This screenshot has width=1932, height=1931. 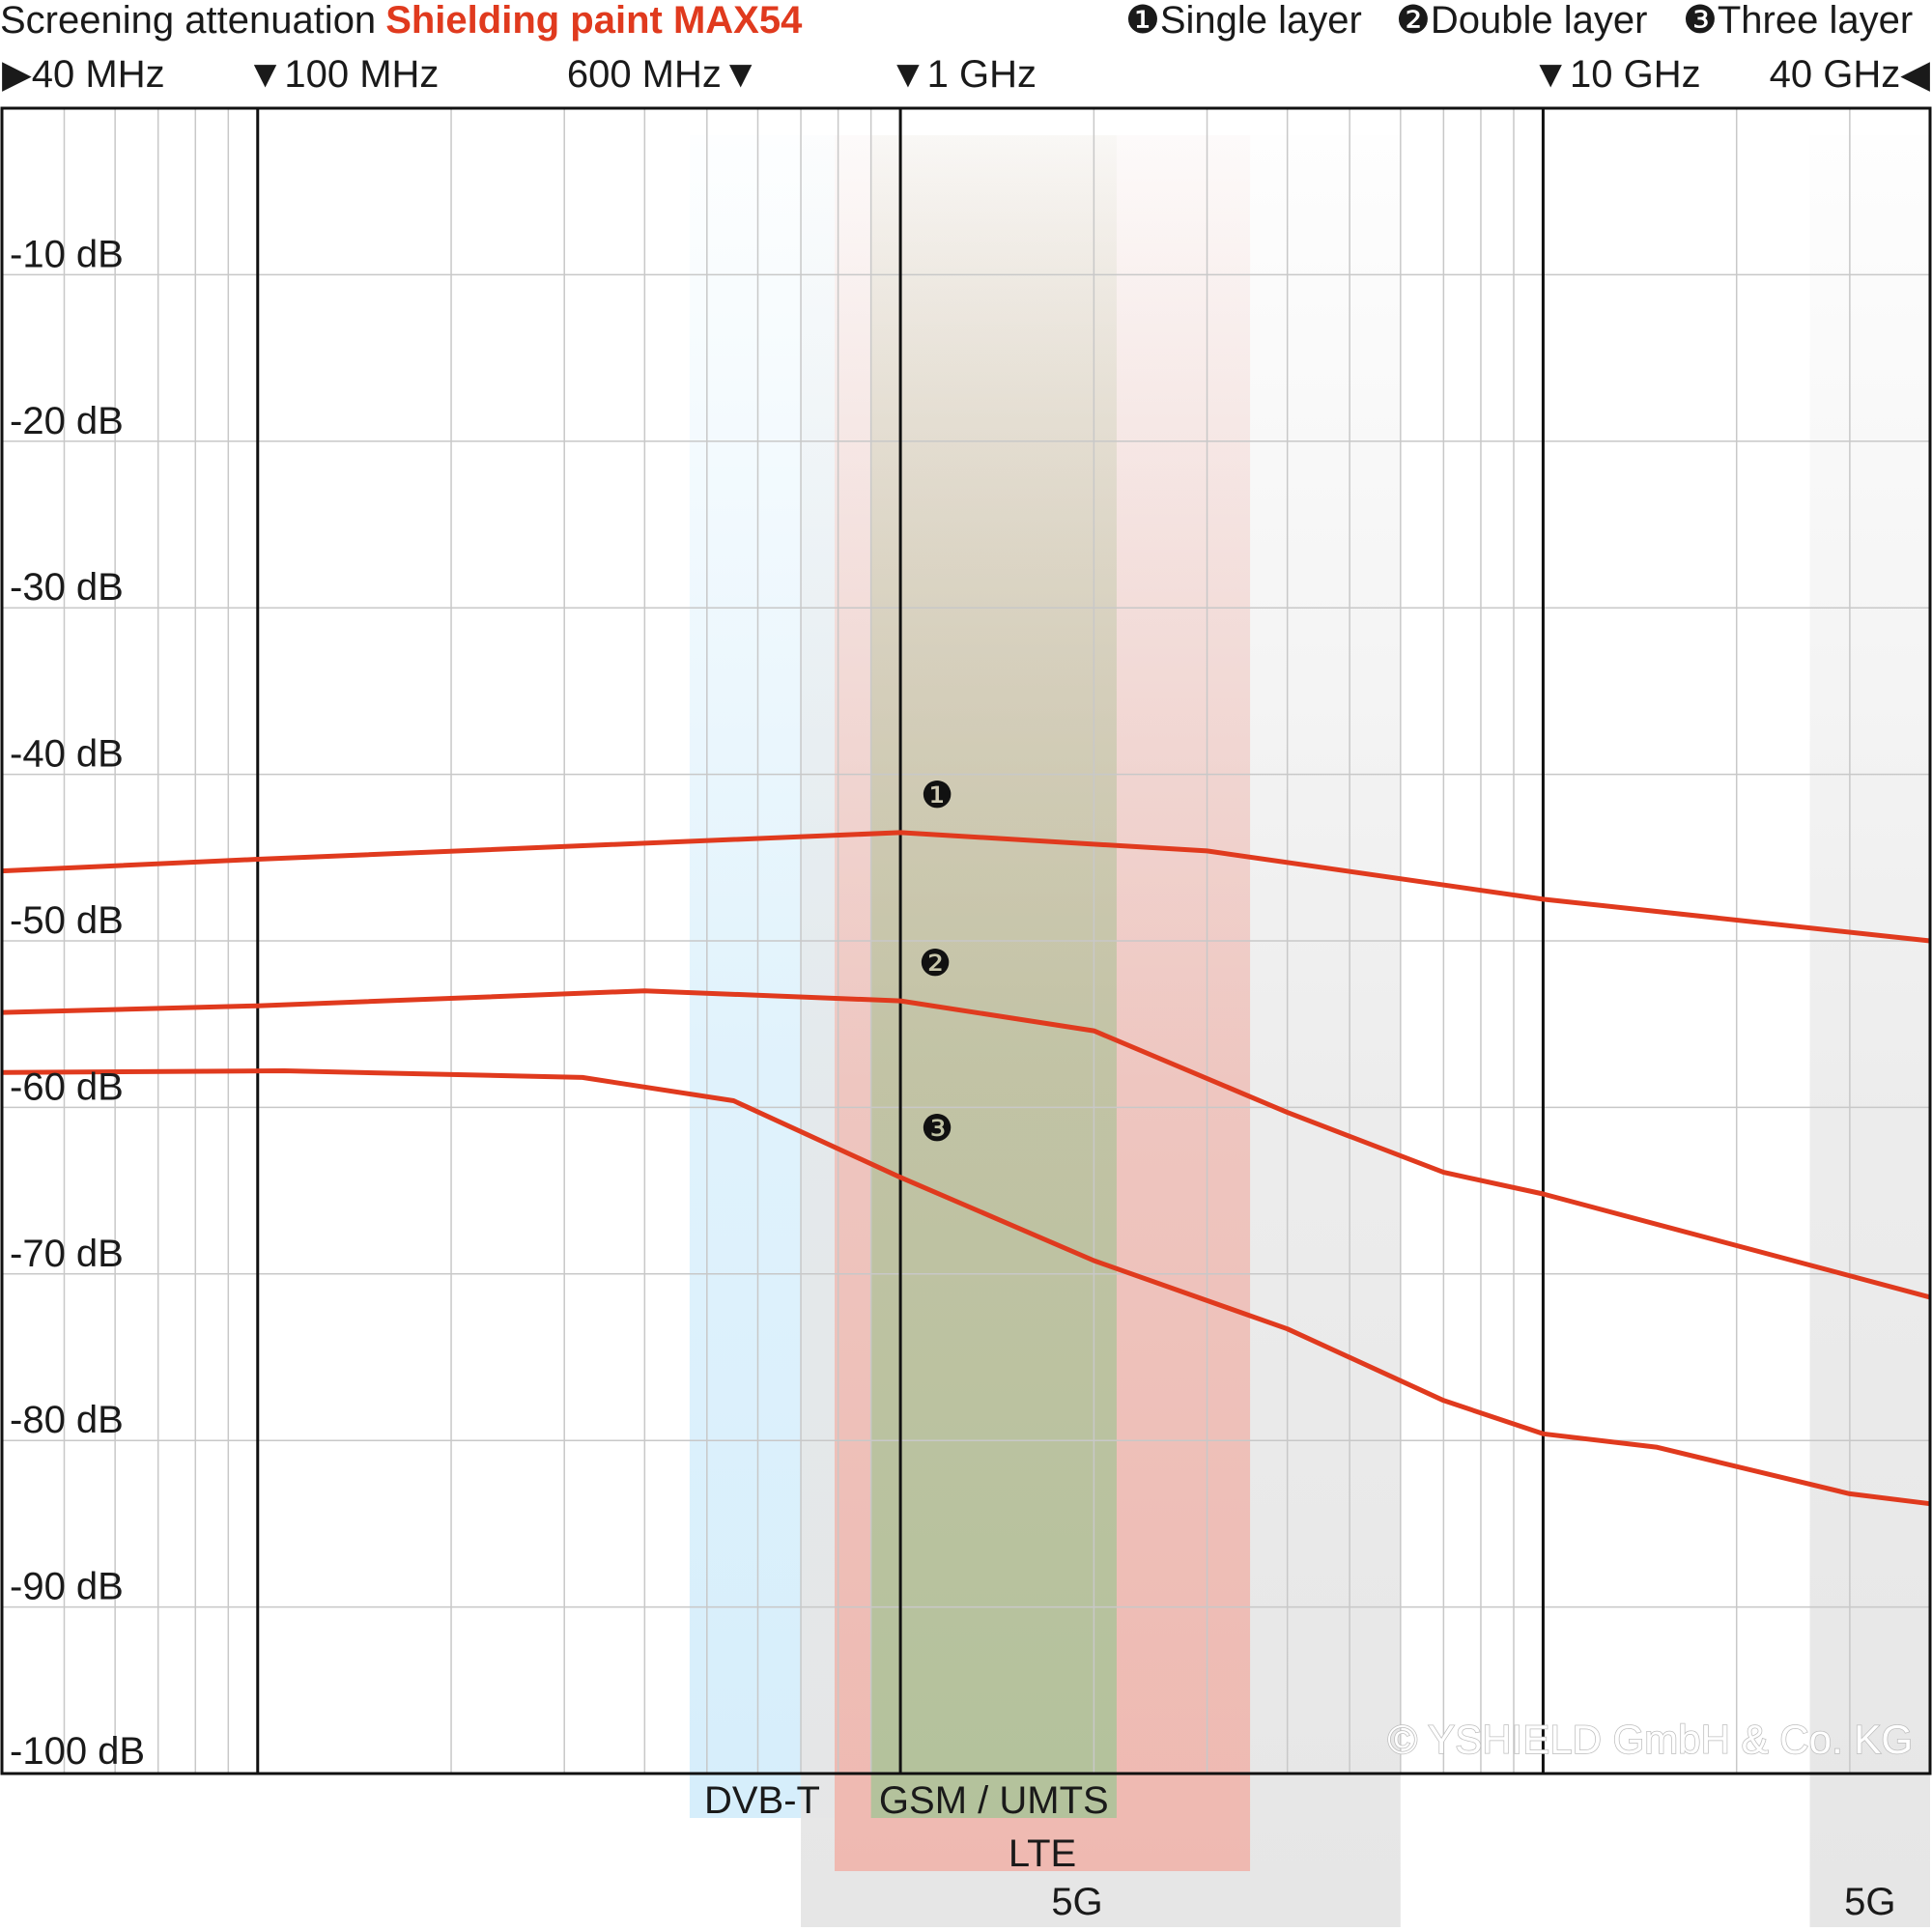 What do you see at coordinates (1700, 21) in the screenshot?
I see `legend-symbol-three: ❸` at bounding box center [1700, 21].